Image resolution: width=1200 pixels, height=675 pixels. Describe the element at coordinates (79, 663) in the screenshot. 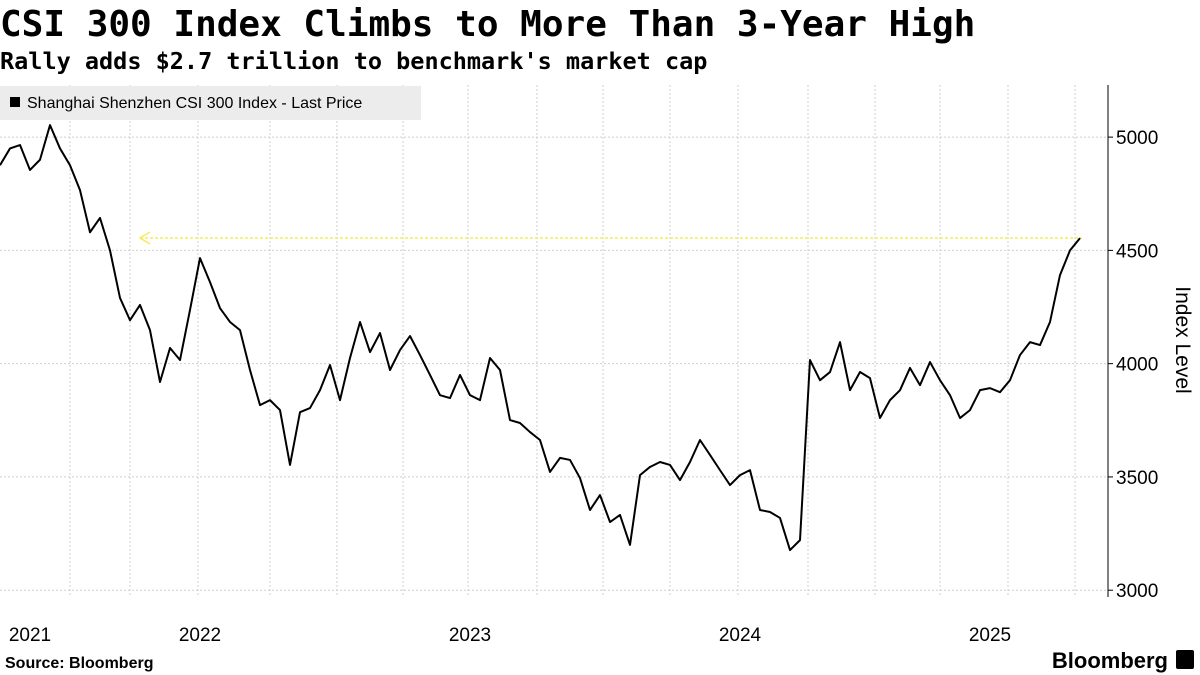

I see `source: Source: Bloomberg` at that location.